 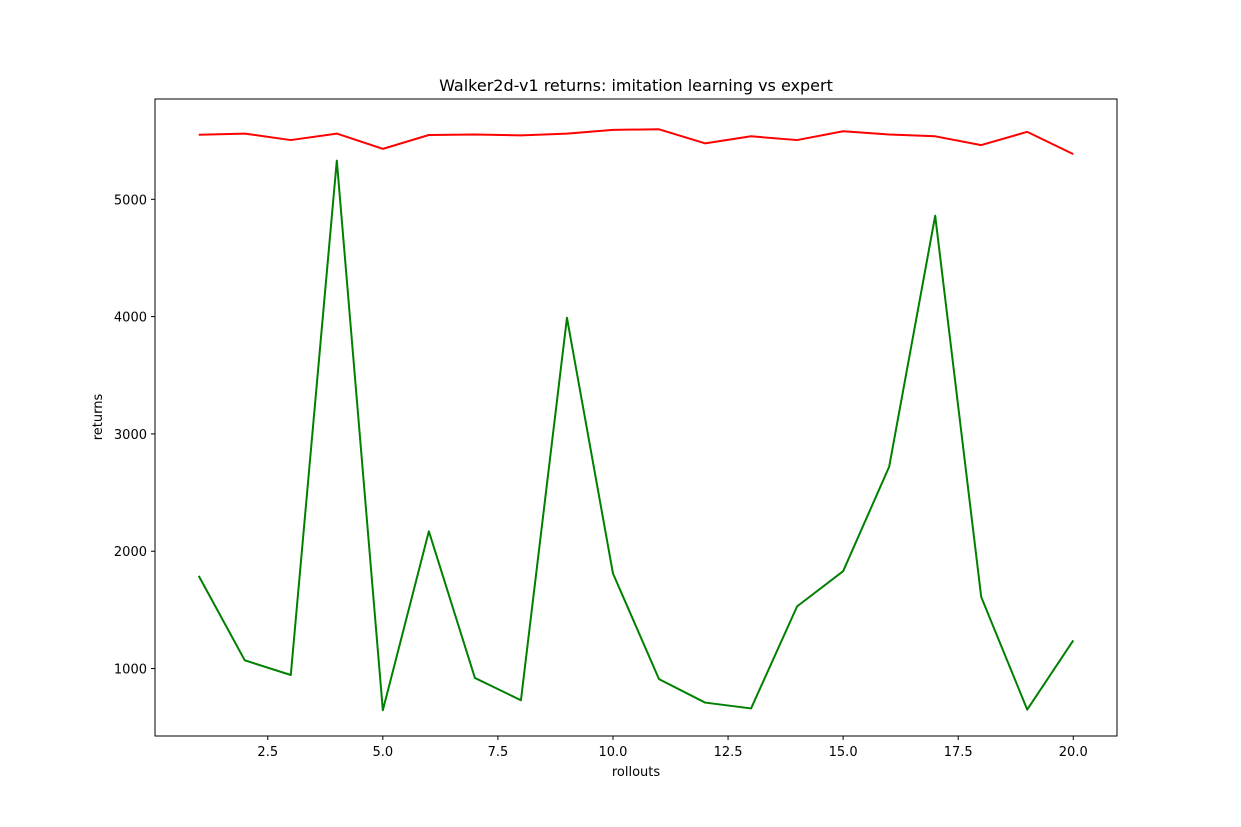 I want to click on y-axis-label: returns, so click(x=98, y=417).